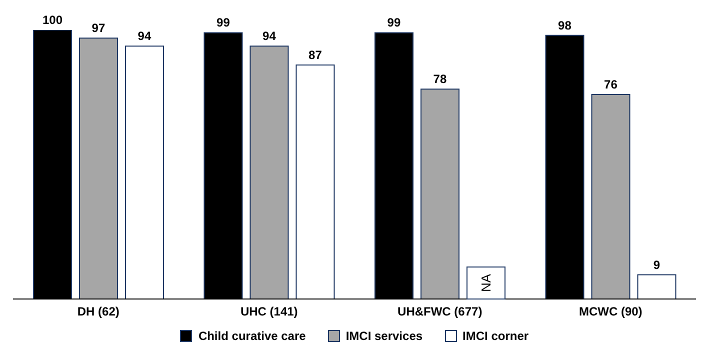 This screenshot has width=709, height=351. Describe the element at coordinates (440, 79) in the screenshot. I see `data-label: 78` at that location.